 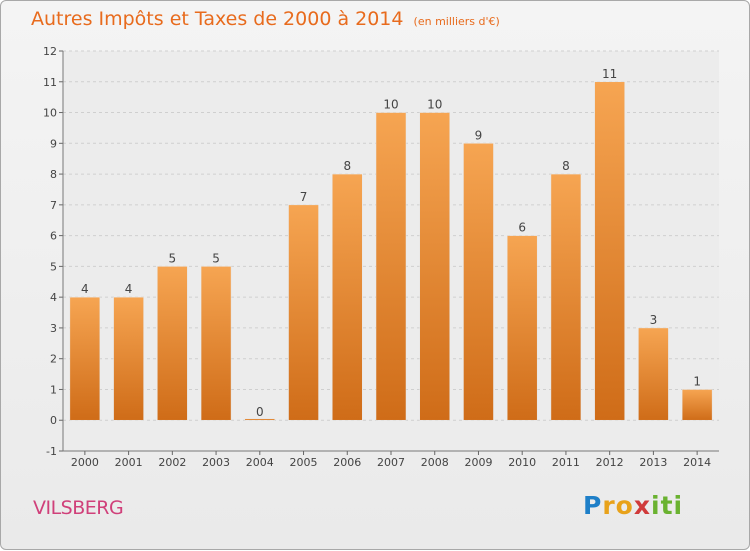 I want to click on y-tick-label: 9, so click(x=53, y=143).